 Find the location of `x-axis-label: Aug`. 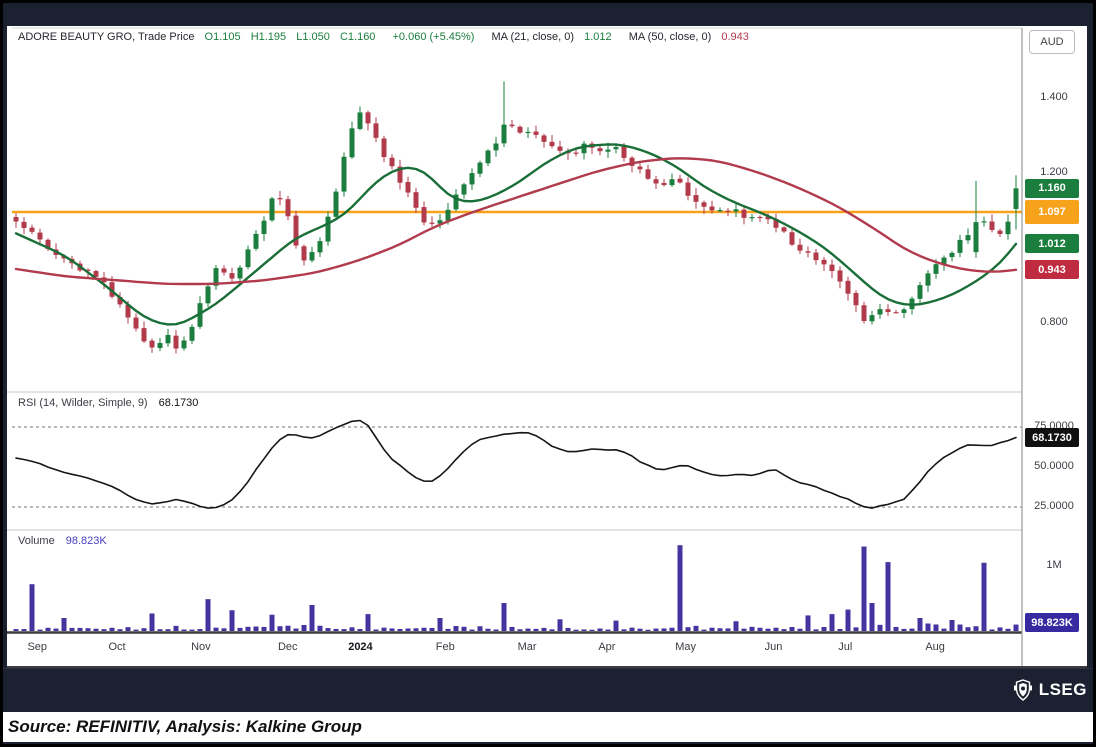

x-axis-label: Aug is located at coordinates (935, 647).